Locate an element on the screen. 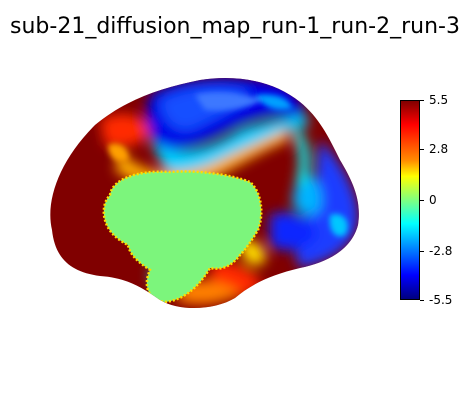 This screenshot has height=400, width=470. colorbar-tick-label: 0 is located at coordinates (433, 200).